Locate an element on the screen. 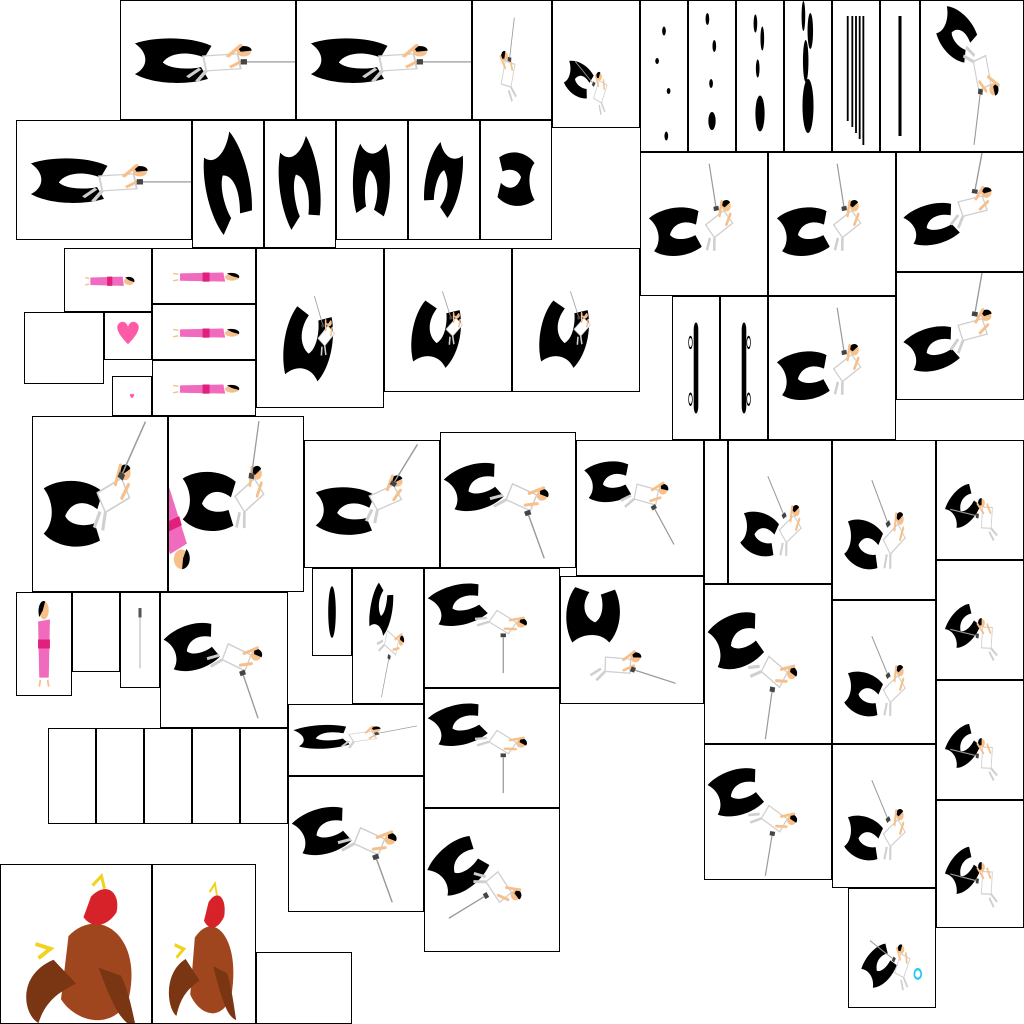 This screenshot has height=1024, width=1024. shadow-oval is located at coordinates (332, 612).